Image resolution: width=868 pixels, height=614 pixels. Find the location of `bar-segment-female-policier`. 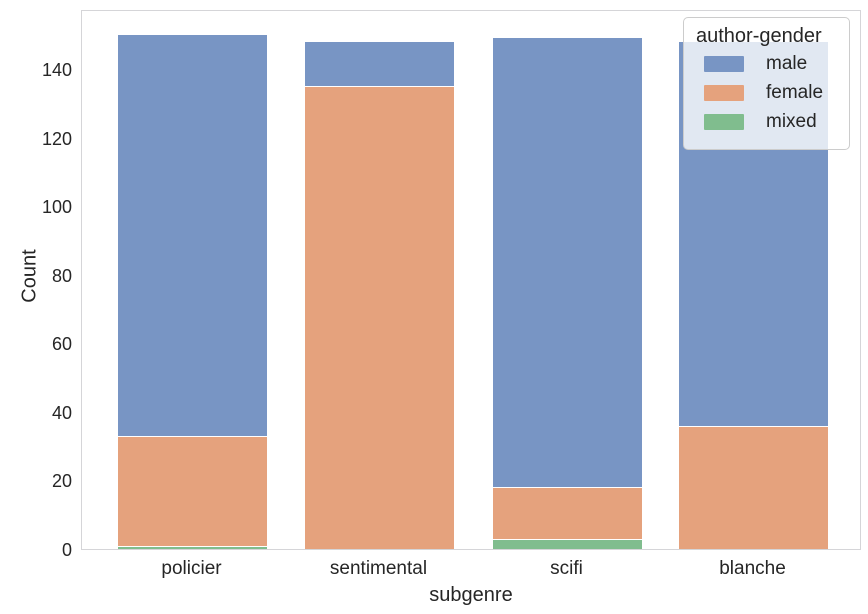

bar-segment-female-policier is located at coordinates (192, 490).